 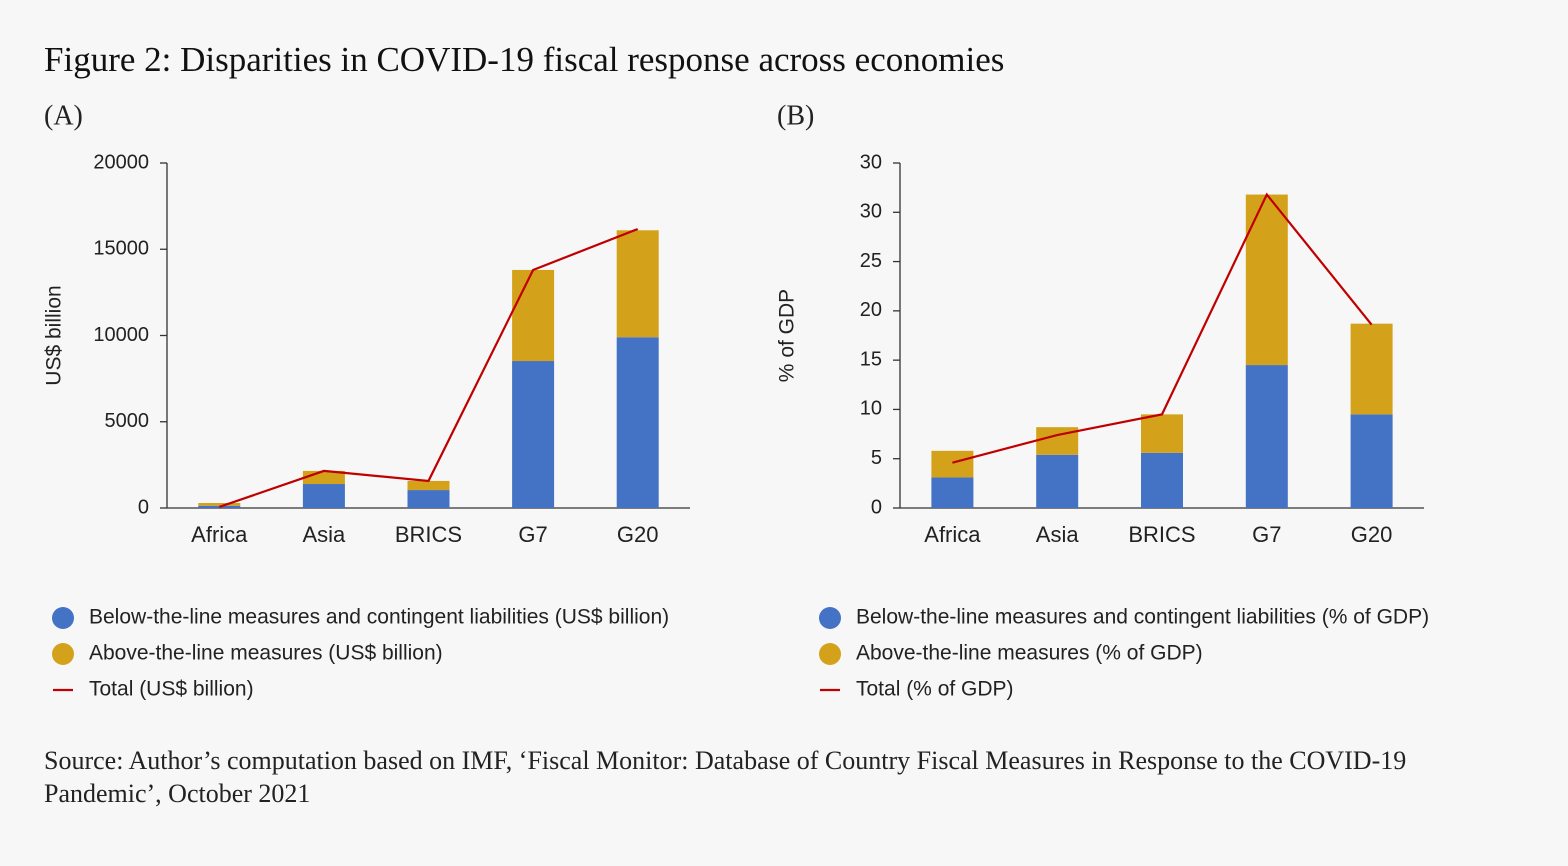 What do you see at coordinates (795, 115) in the screenshot?
I see `panel-label: (B)` at bounding box center [795, 115].